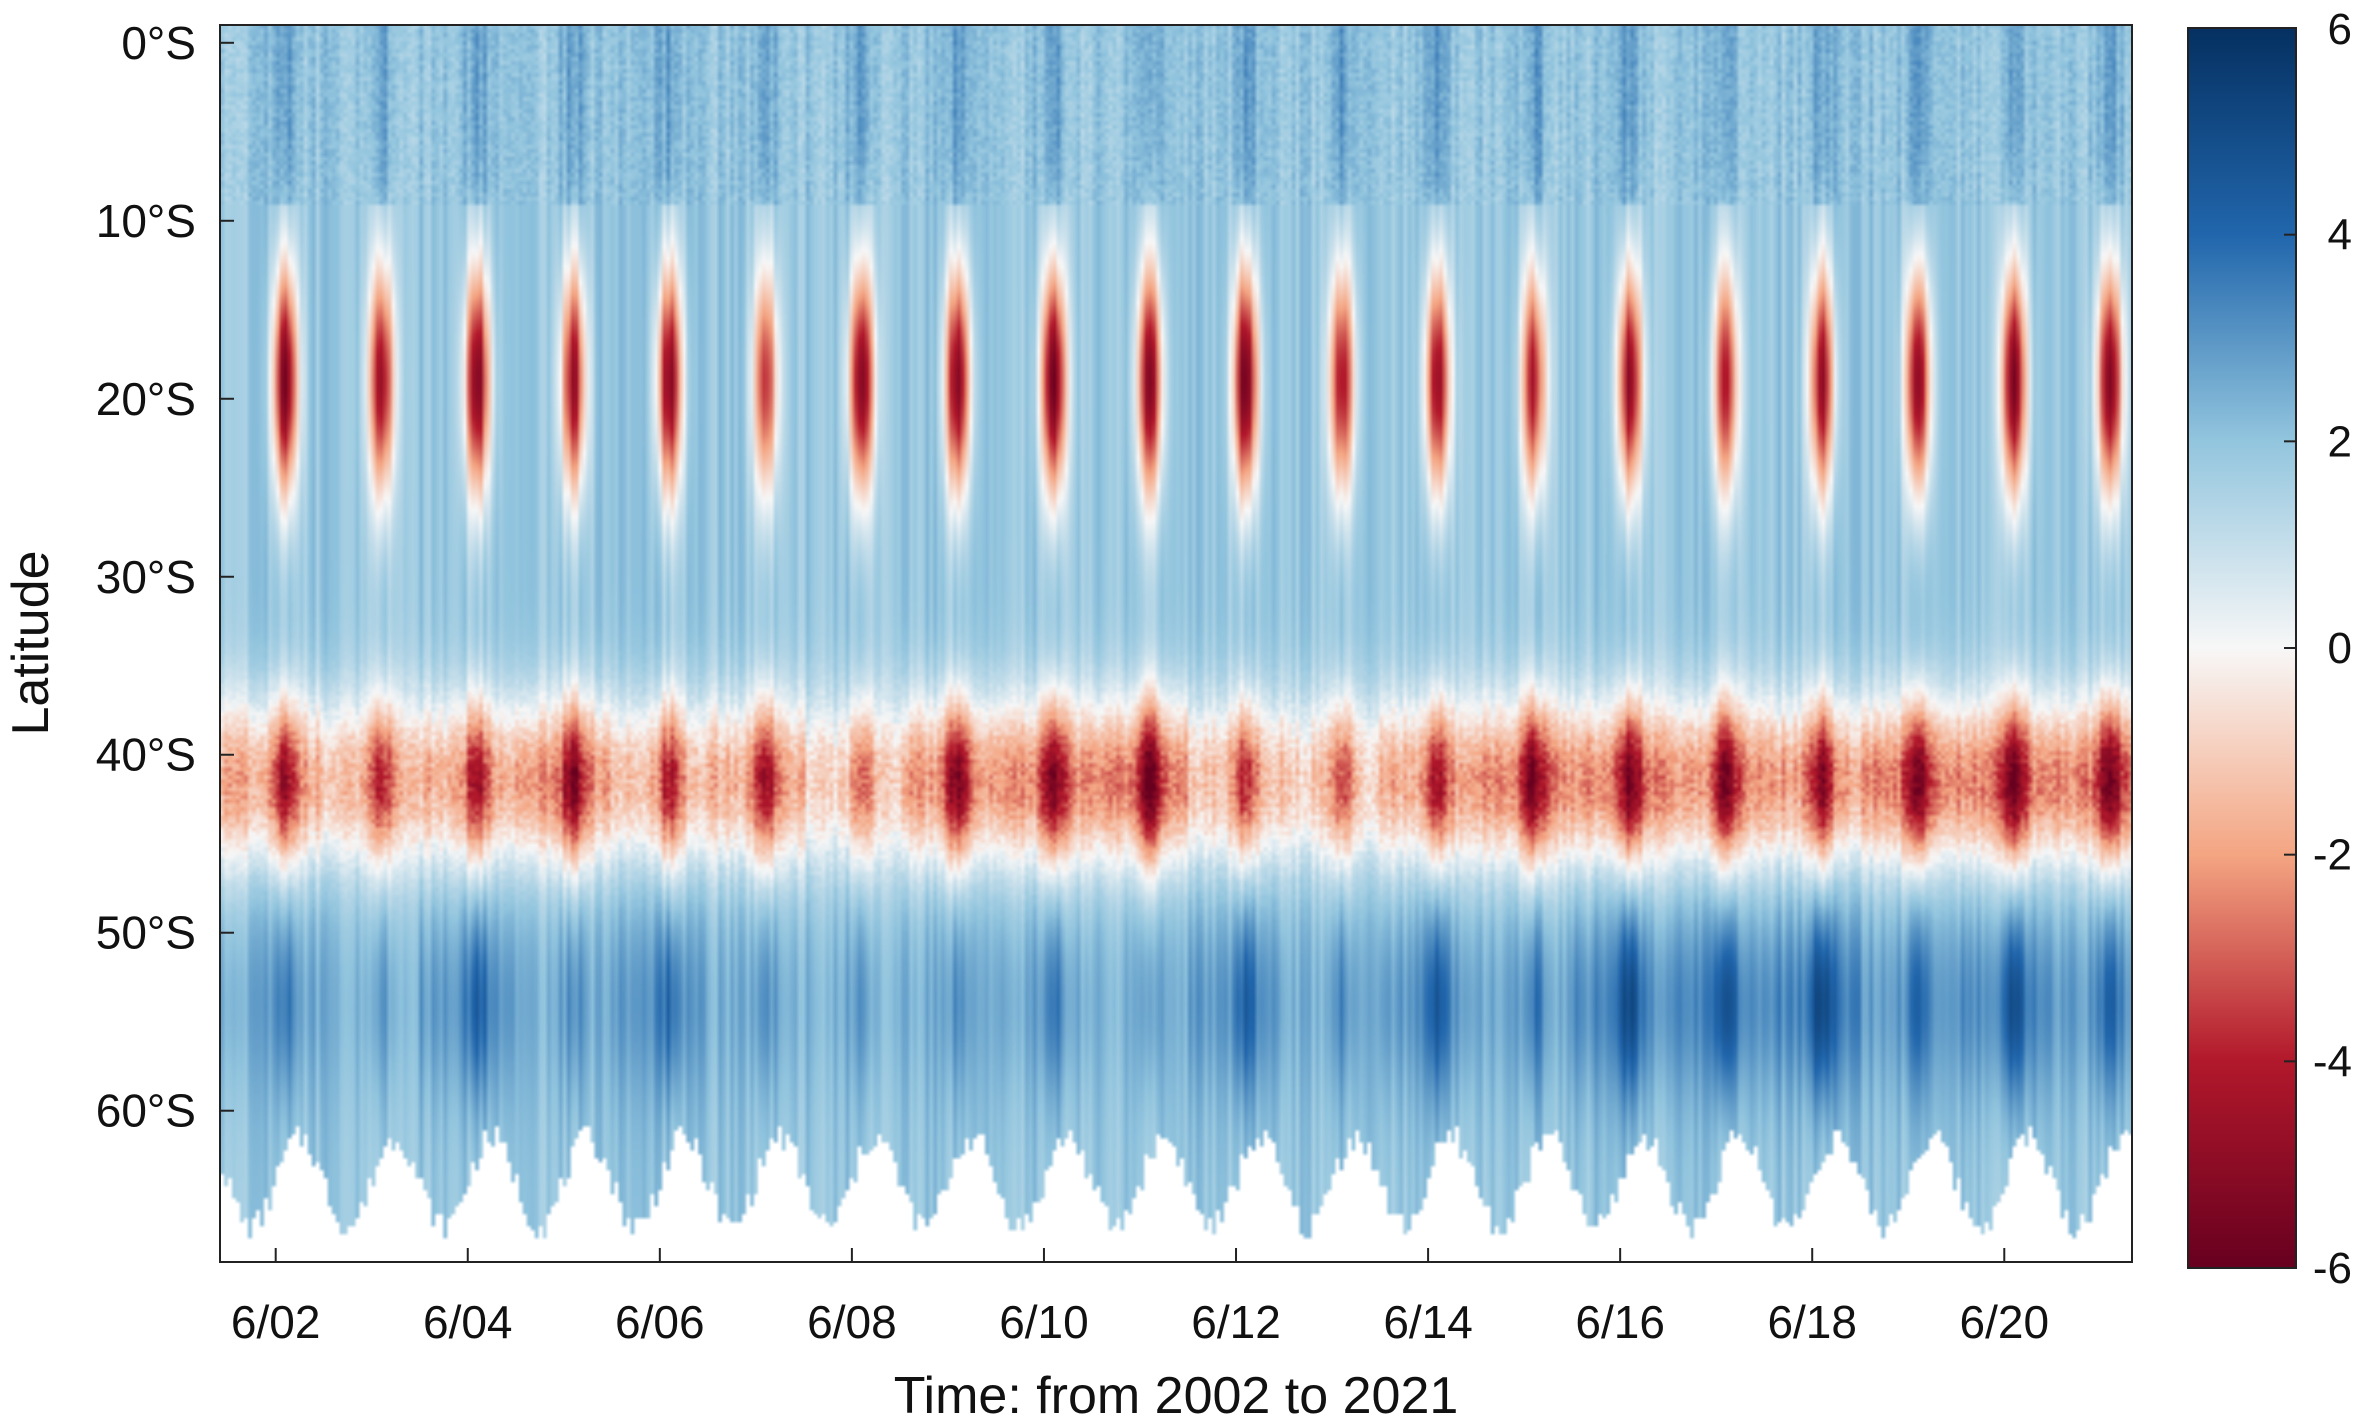 The width and height of the screenshot is (2362, 1428). What do you see at coordinates (852, 1322) in the screenshot?
I see `x-tick-label: 6/08` at bounding box center [852, 1322].